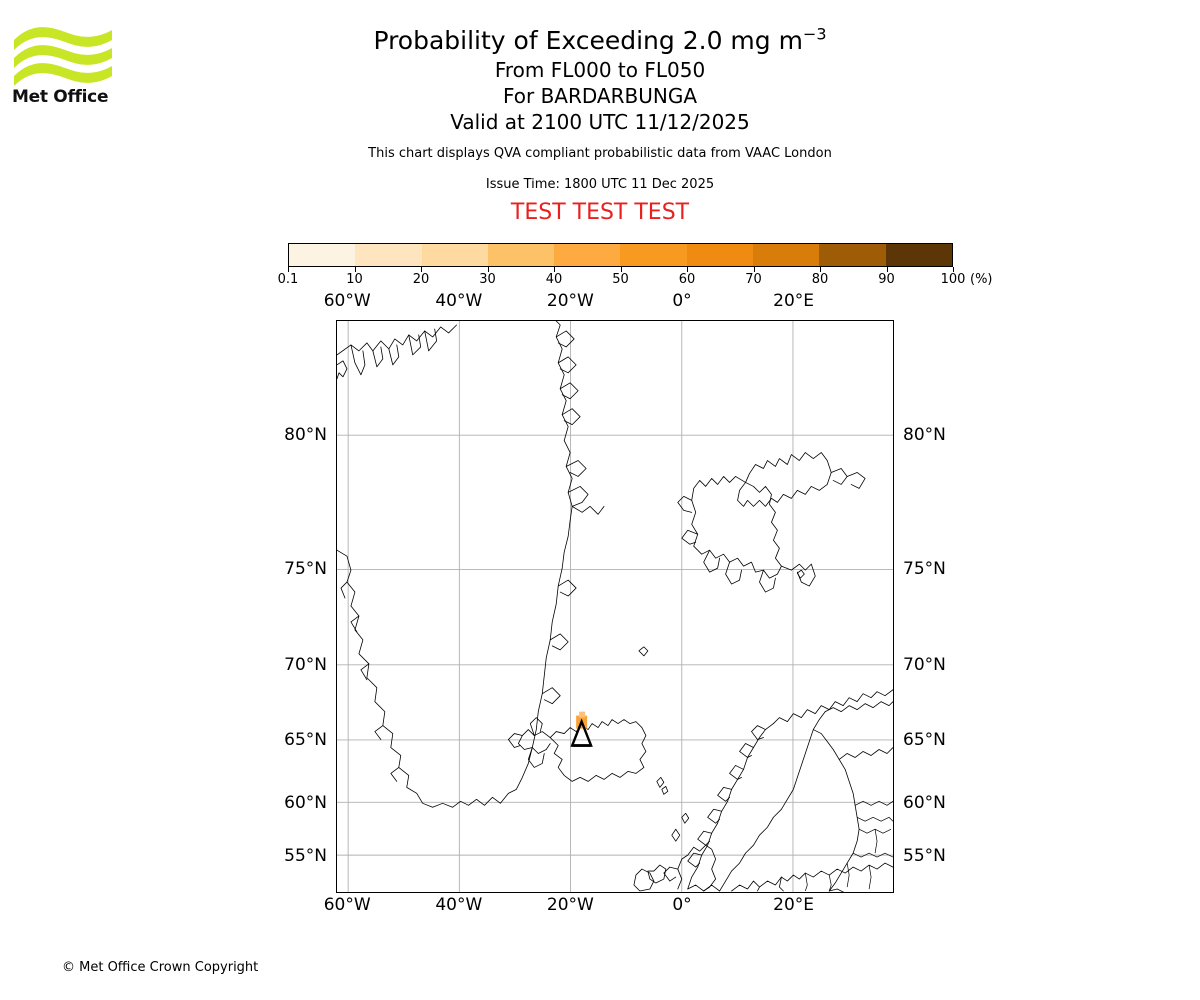 This screenshot has height=1000, width=1200. What do you see at coordinates (924, 569) in the screenshot?
I see `lat-label-right-1: 75°N` at bounding box center [924, 569].